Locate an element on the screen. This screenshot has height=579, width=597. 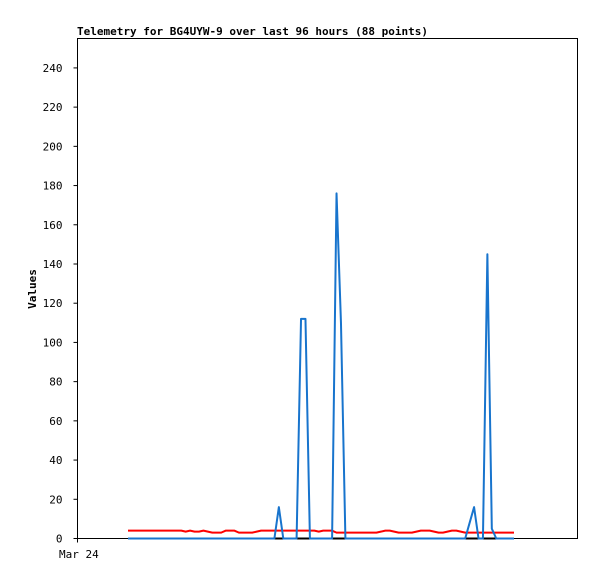
y-tick-label: 220 is located at coordinates (53, 107).